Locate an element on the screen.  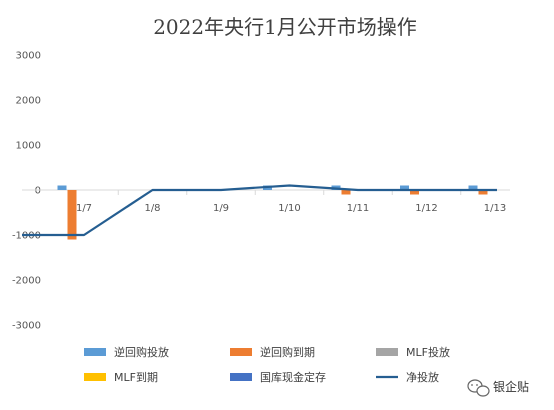
series-line-net is located at coordinates (259, 210).